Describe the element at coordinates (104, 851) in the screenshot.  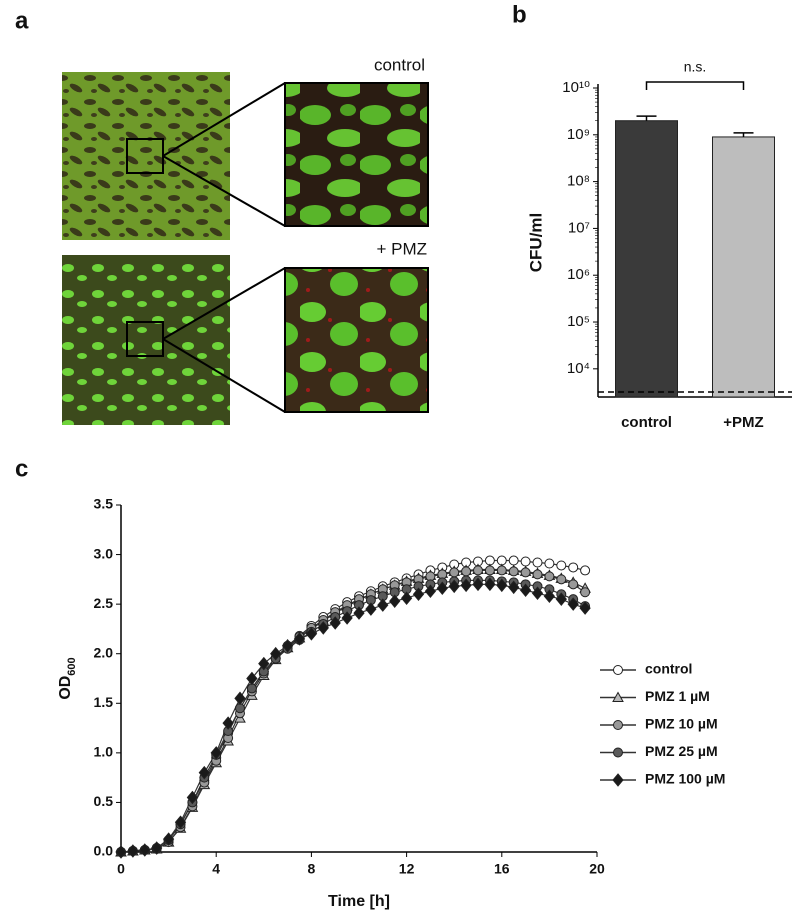
I see `y-tick-label: 0.0` at that location.